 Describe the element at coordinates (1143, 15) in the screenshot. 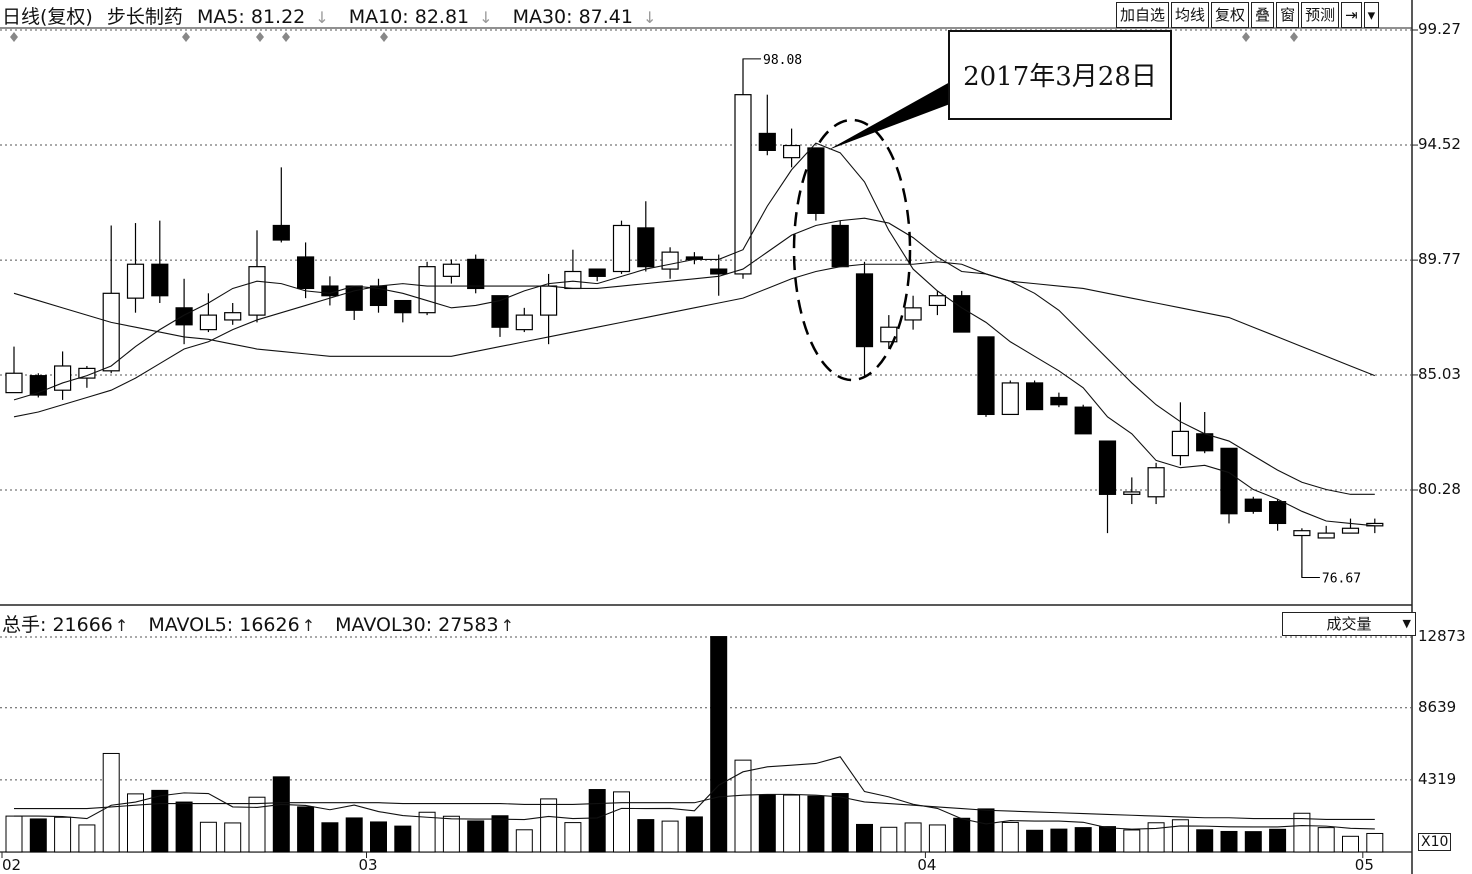

I see `add-watchlist-button: 加自选` at that location.